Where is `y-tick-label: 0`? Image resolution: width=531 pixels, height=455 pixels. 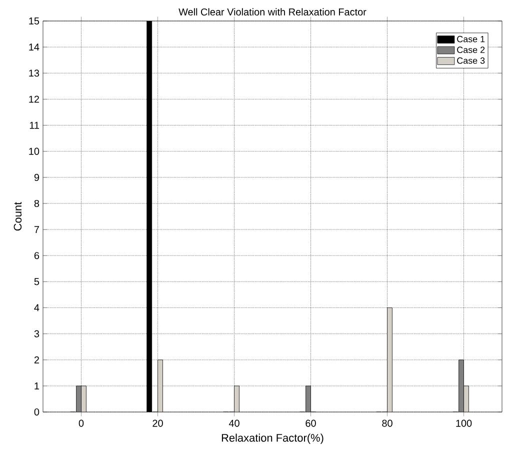 y-tick-label: 0 is located at coordinates (37, 412).